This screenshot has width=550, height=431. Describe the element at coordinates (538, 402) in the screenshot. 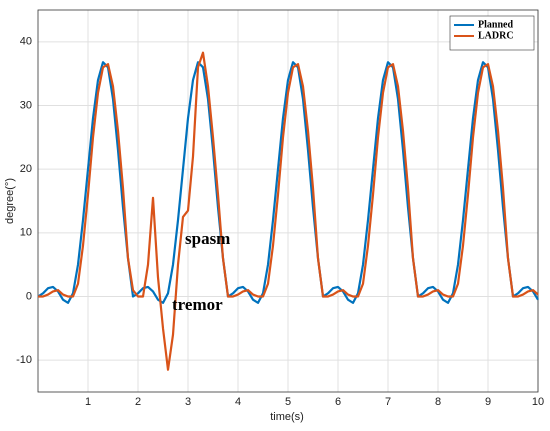

I see `x-tick-label: 10` at that location.